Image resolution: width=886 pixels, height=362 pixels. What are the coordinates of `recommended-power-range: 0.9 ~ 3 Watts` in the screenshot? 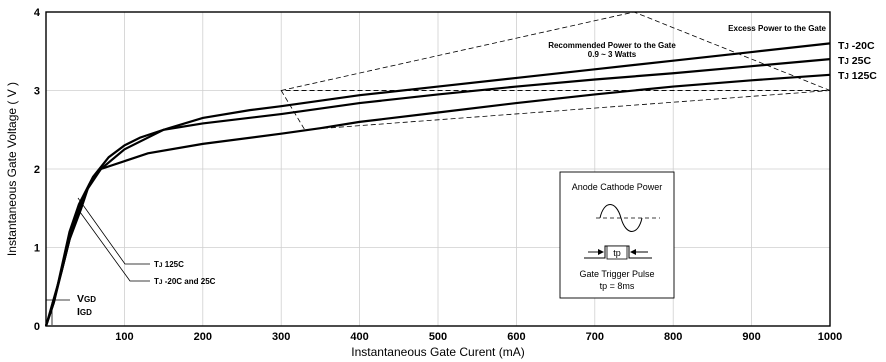 It's located at (612, 54).